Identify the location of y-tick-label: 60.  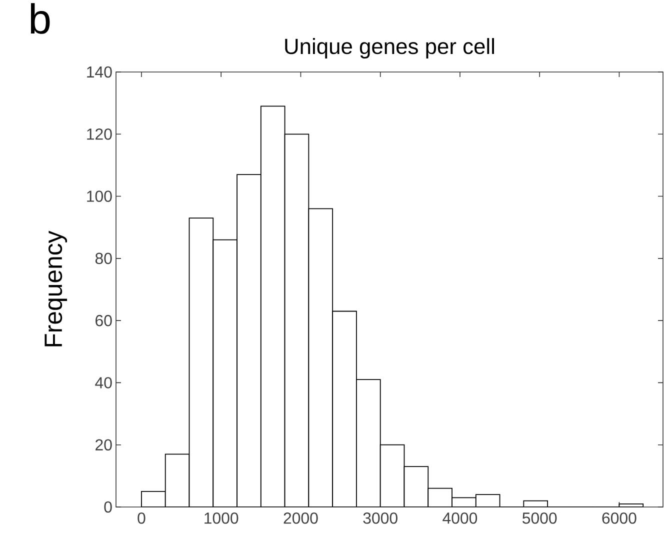
(104, 320).